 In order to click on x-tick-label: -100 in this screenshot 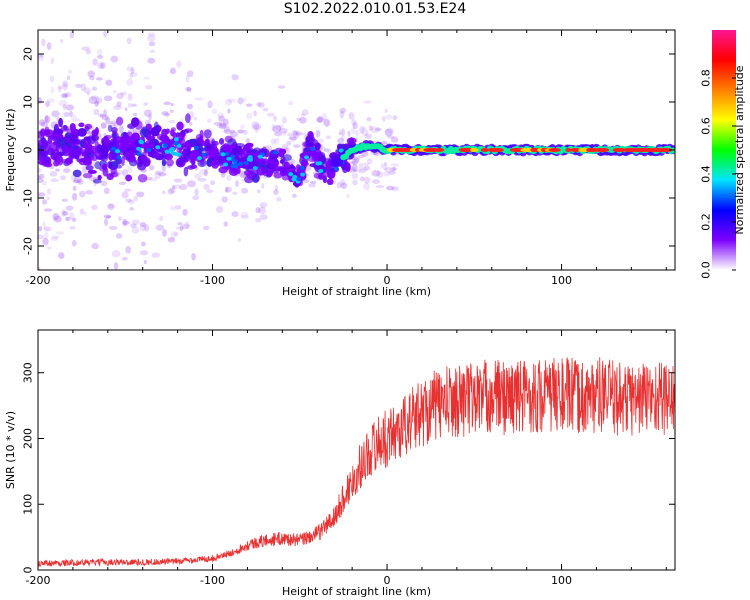, I will do `click(212, 280)`.